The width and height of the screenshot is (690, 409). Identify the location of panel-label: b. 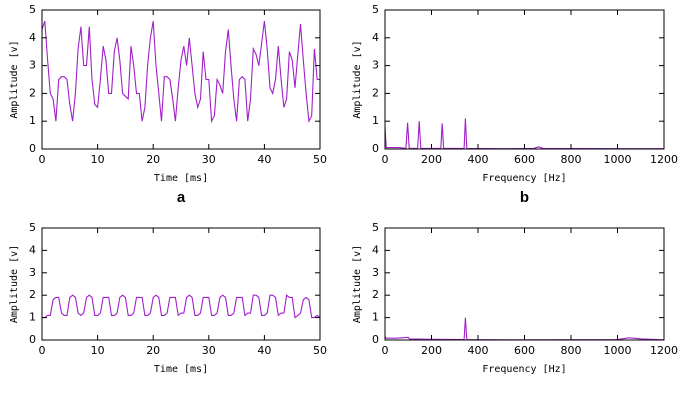
(524, 197).